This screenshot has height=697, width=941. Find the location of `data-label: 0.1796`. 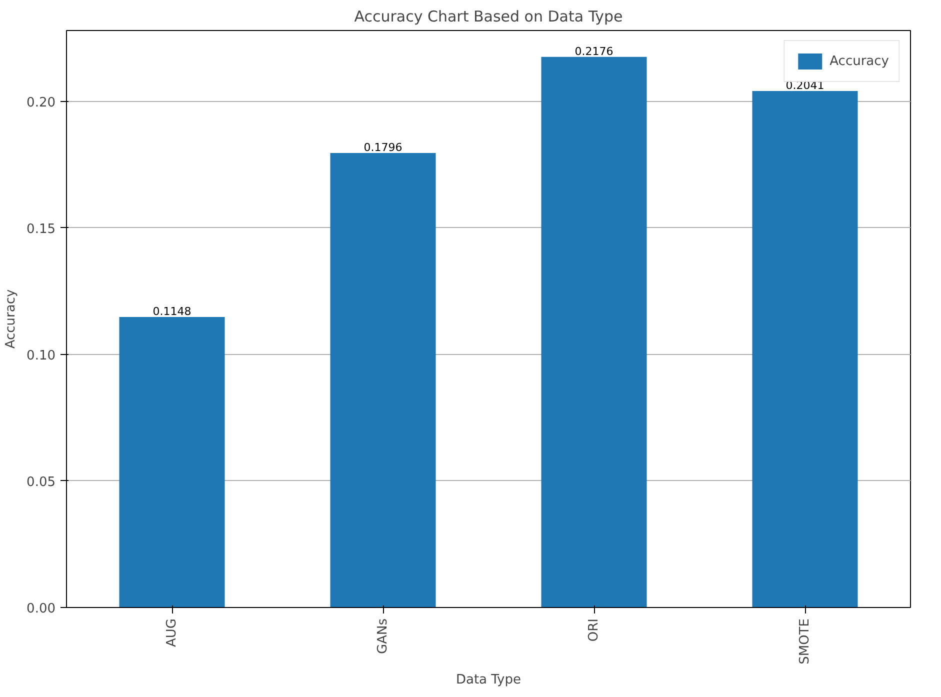

data-label: 0.1796 is located at coordinates (383, 147).